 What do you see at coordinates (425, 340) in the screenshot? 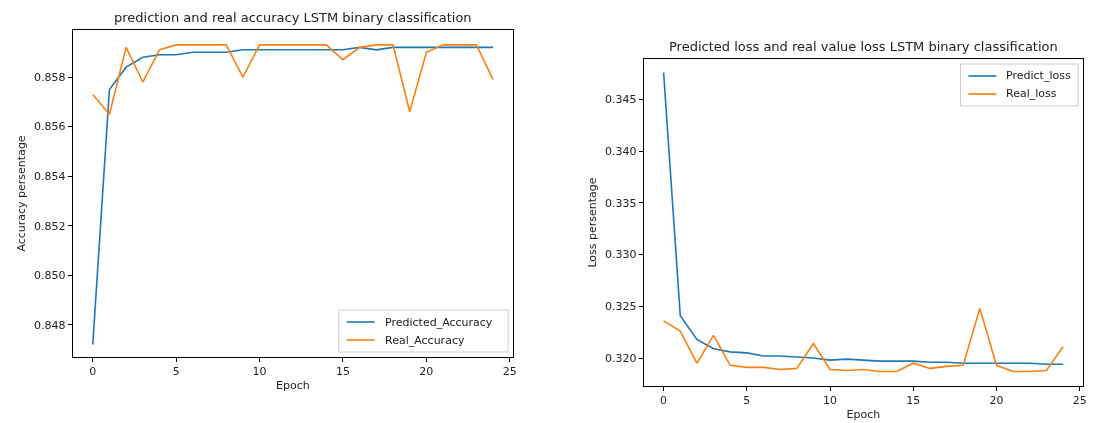
I see `legend-label: Real_Accuracy` at bounding box center [425, 340].